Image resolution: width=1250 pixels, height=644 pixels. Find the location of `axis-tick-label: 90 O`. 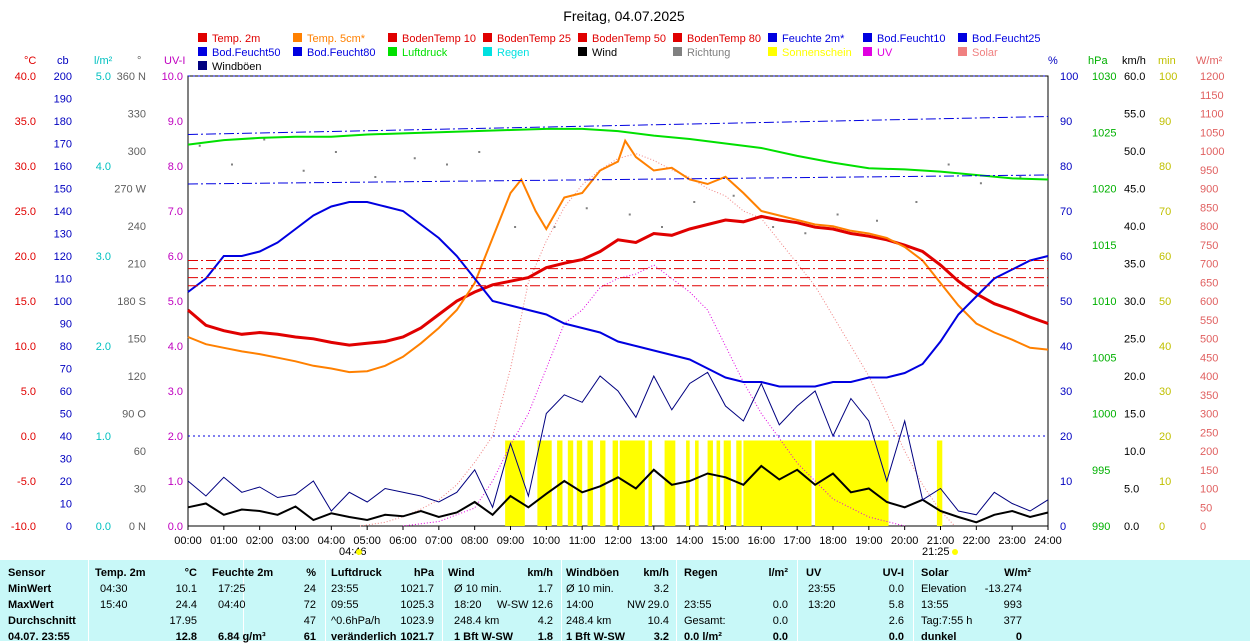

axis-tick-label: 90 O is located at coordinates (134, 415).